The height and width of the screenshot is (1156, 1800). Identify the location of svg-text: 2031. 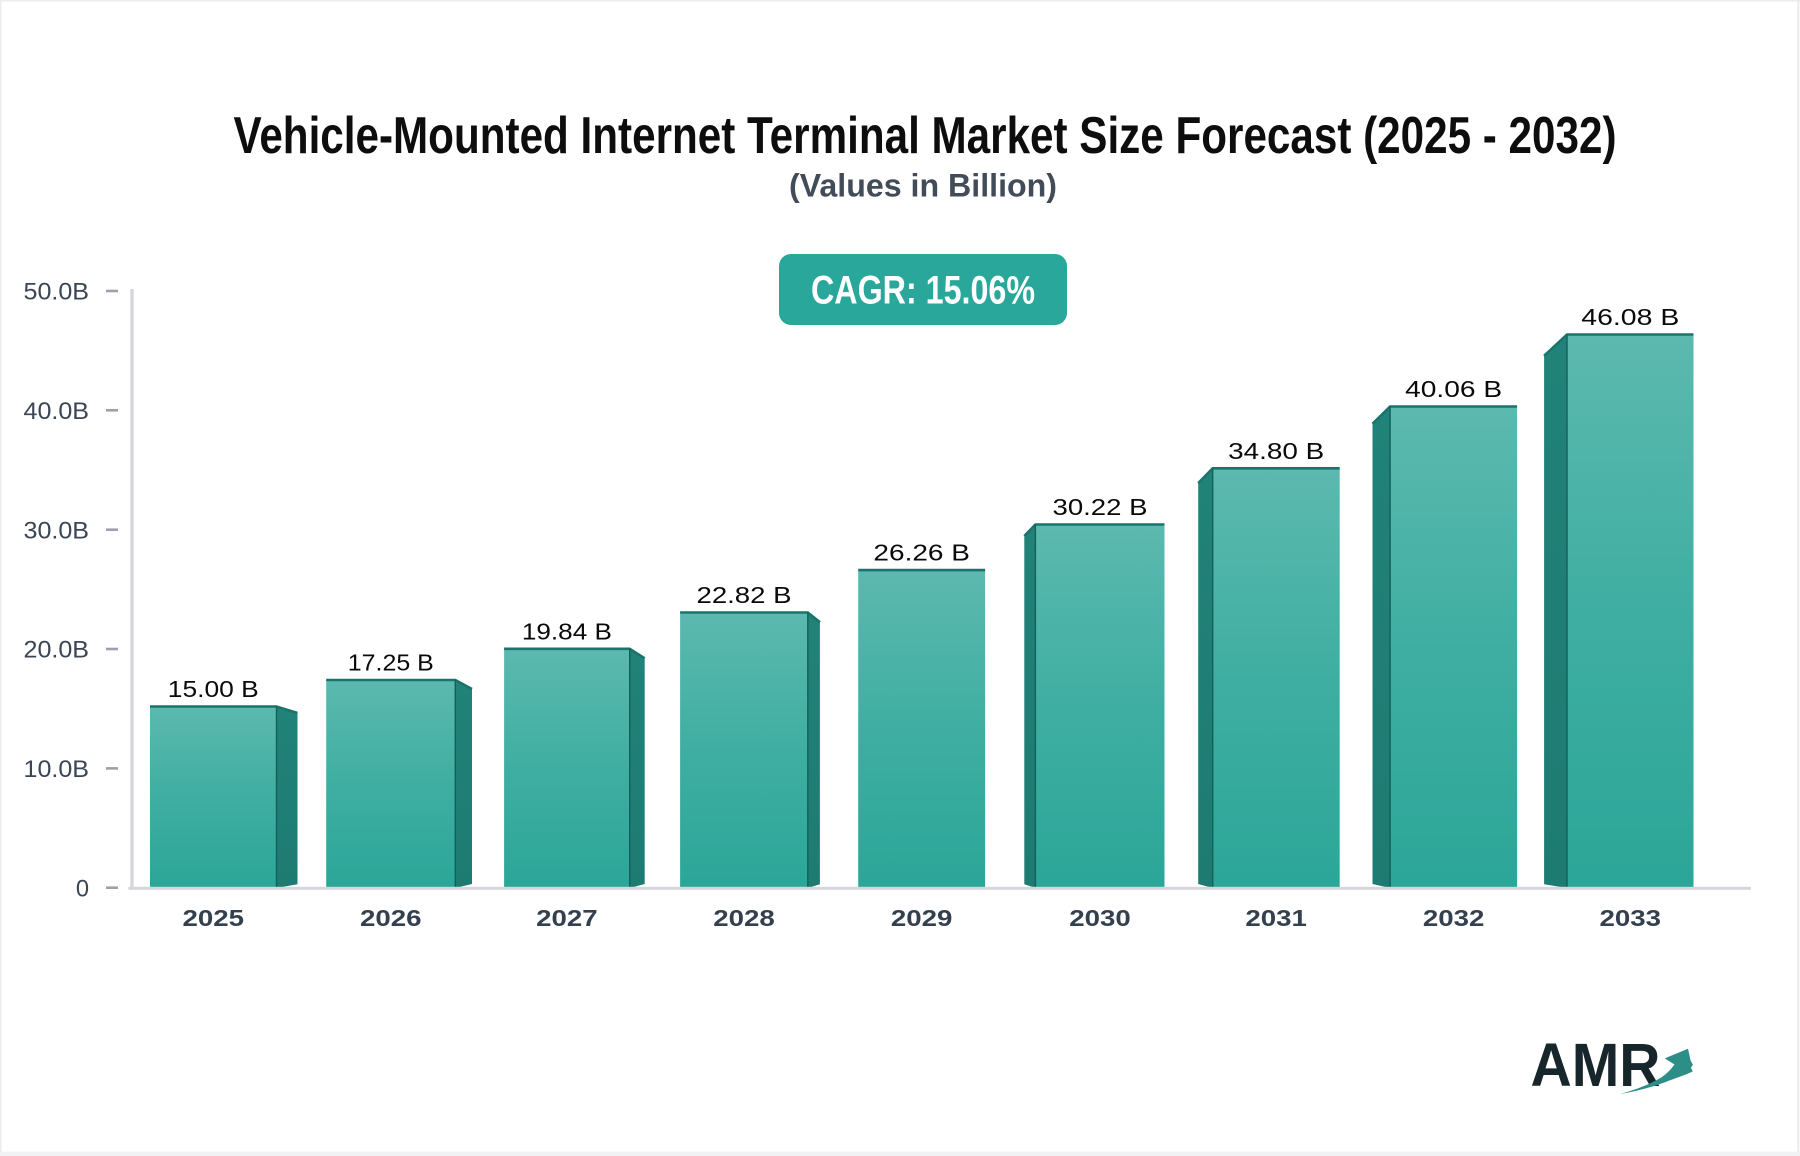
(1276, 918).